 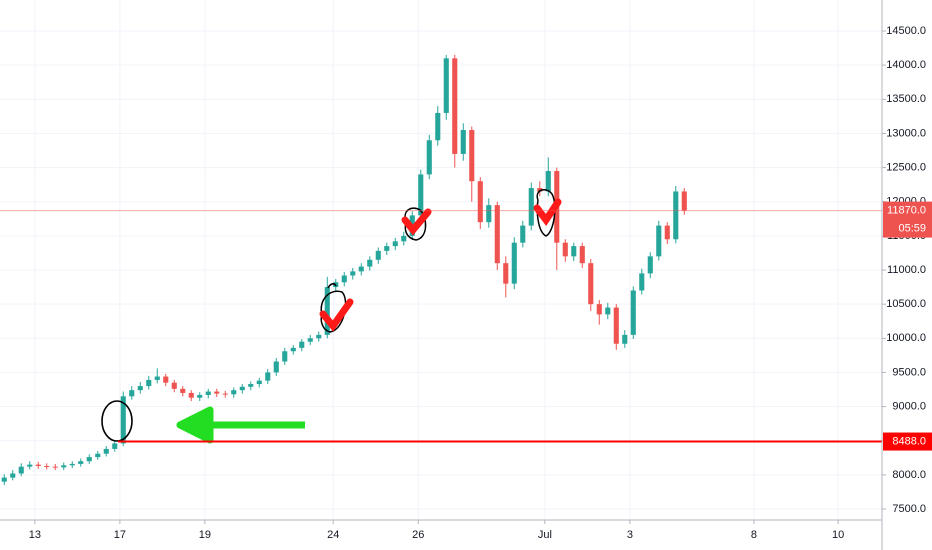 I want to click on y-tick-label: 14500.0, so click(x=906, y=31).